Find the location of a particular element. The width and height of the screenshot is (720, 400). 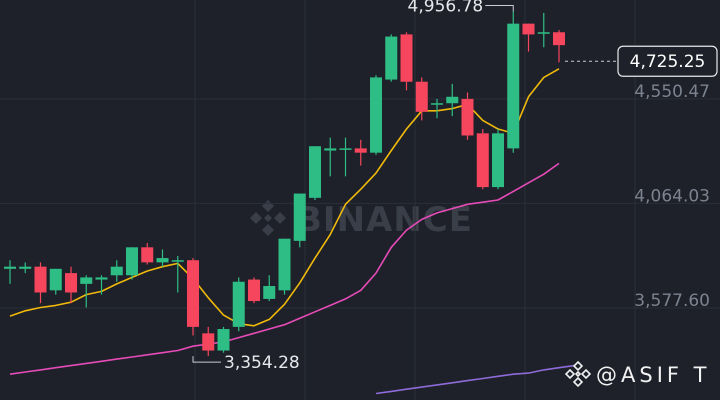

low-annotation: 3,354.28 is located at coordinates (246, 363).